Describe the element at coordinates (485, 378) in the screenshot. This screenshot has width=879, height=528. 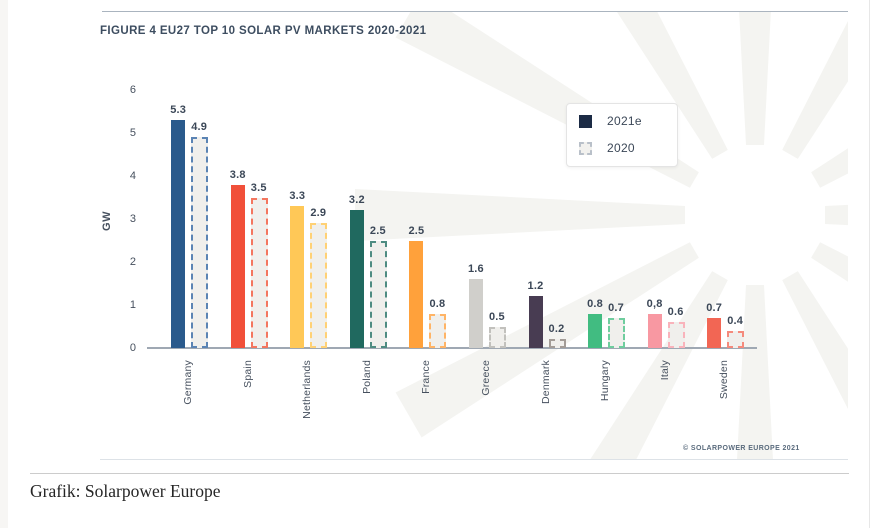
I see `category-label-greece: Greece` at that location.